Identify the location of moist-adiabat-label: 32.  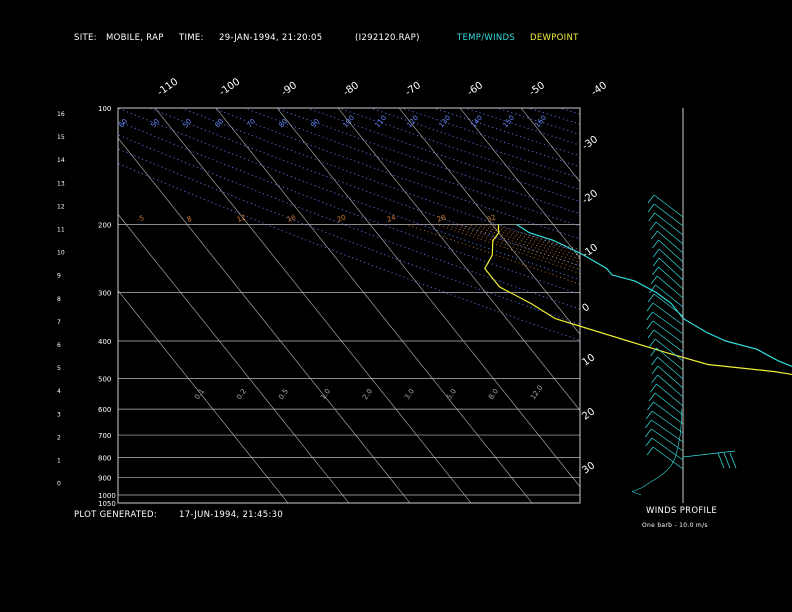
(491, 218).